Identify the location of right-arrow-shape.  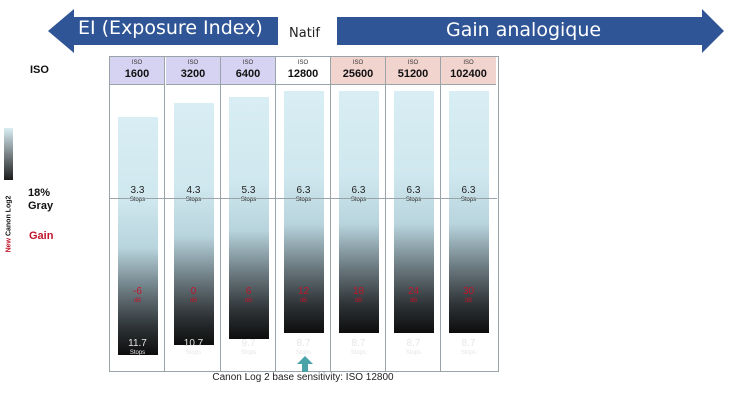
(530, 31).